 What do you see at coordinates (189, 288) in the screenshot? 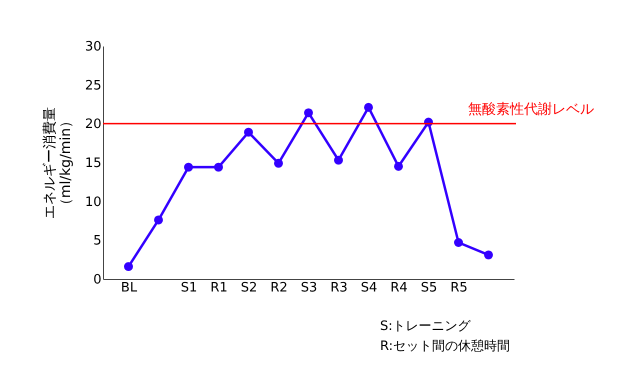
I see `x-tick-label: S1` at bounding box center [189, 288].